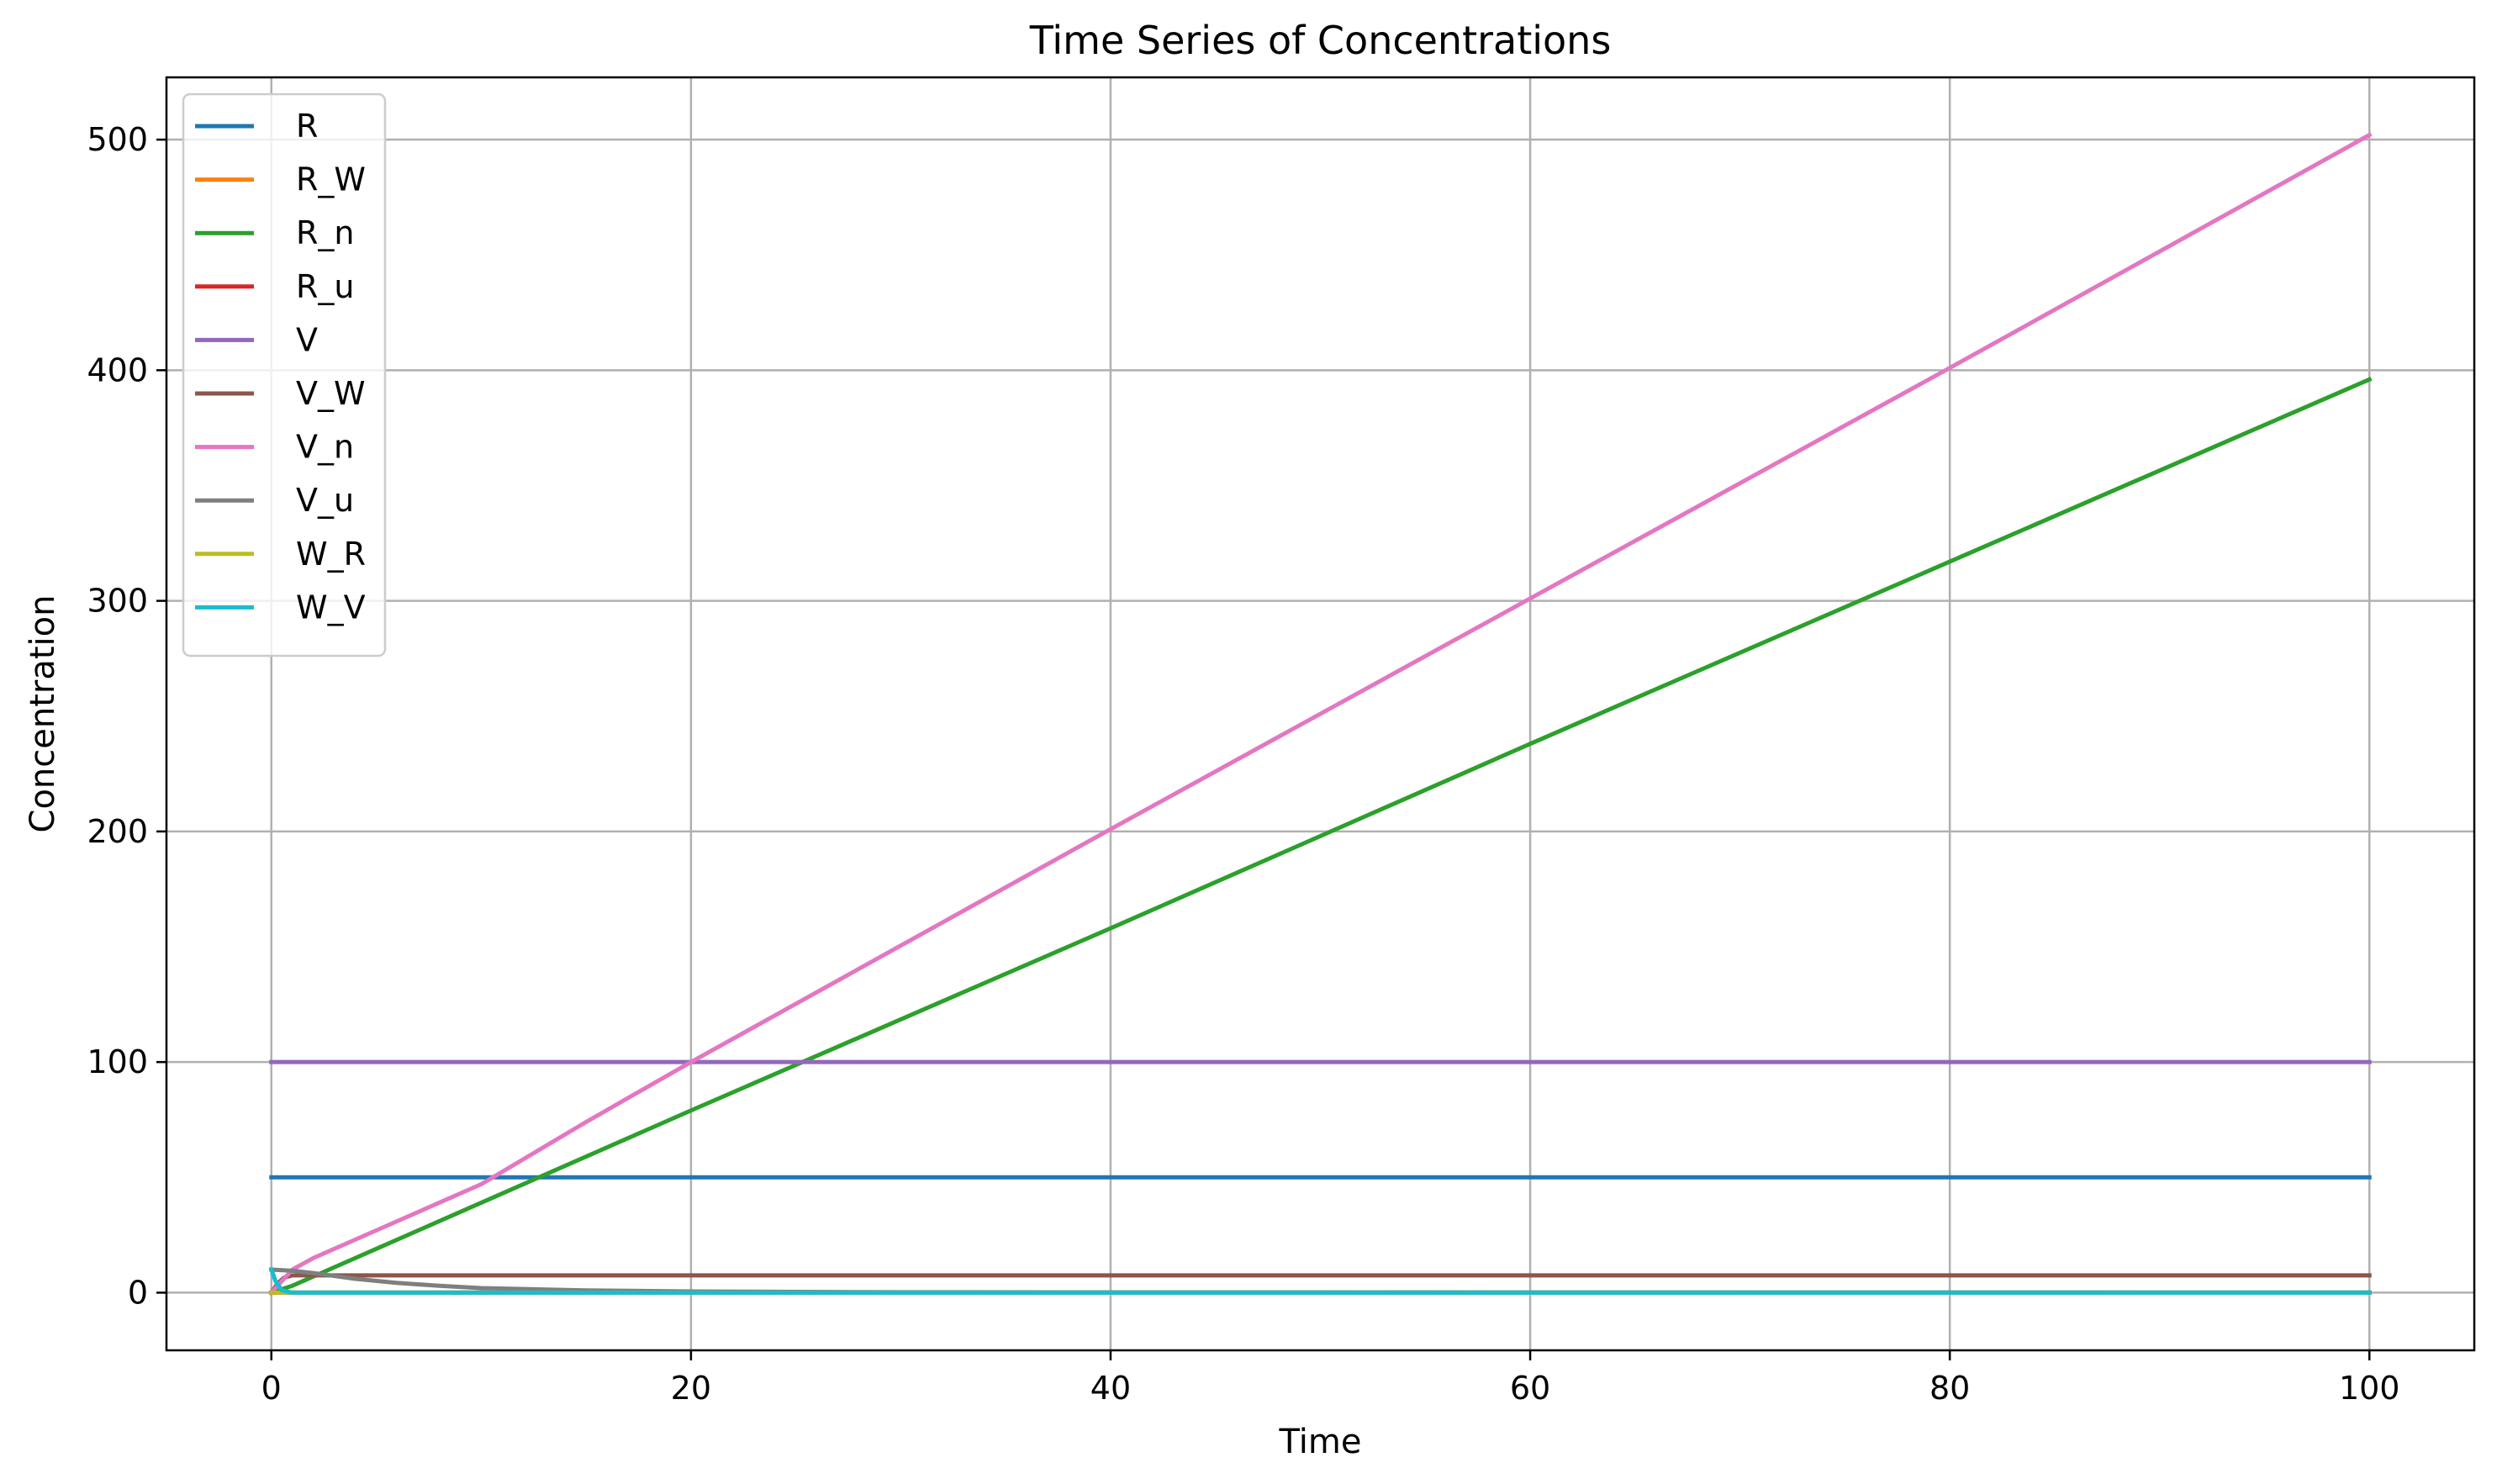  I want to click on y-tick-label: 0, so click(138, 1292).